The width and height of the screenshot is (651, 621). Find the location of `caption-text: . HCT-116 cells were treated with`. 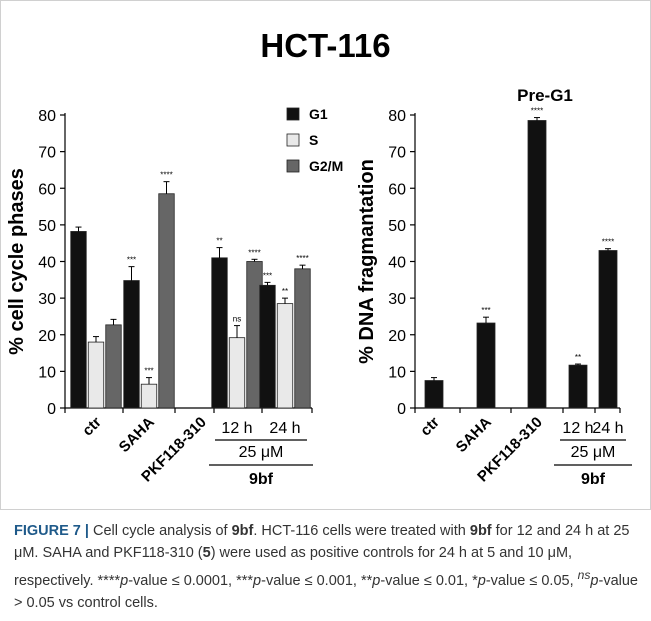

caption-text: . HCT-116 cells were treated with is located at coordinates (361, 531).